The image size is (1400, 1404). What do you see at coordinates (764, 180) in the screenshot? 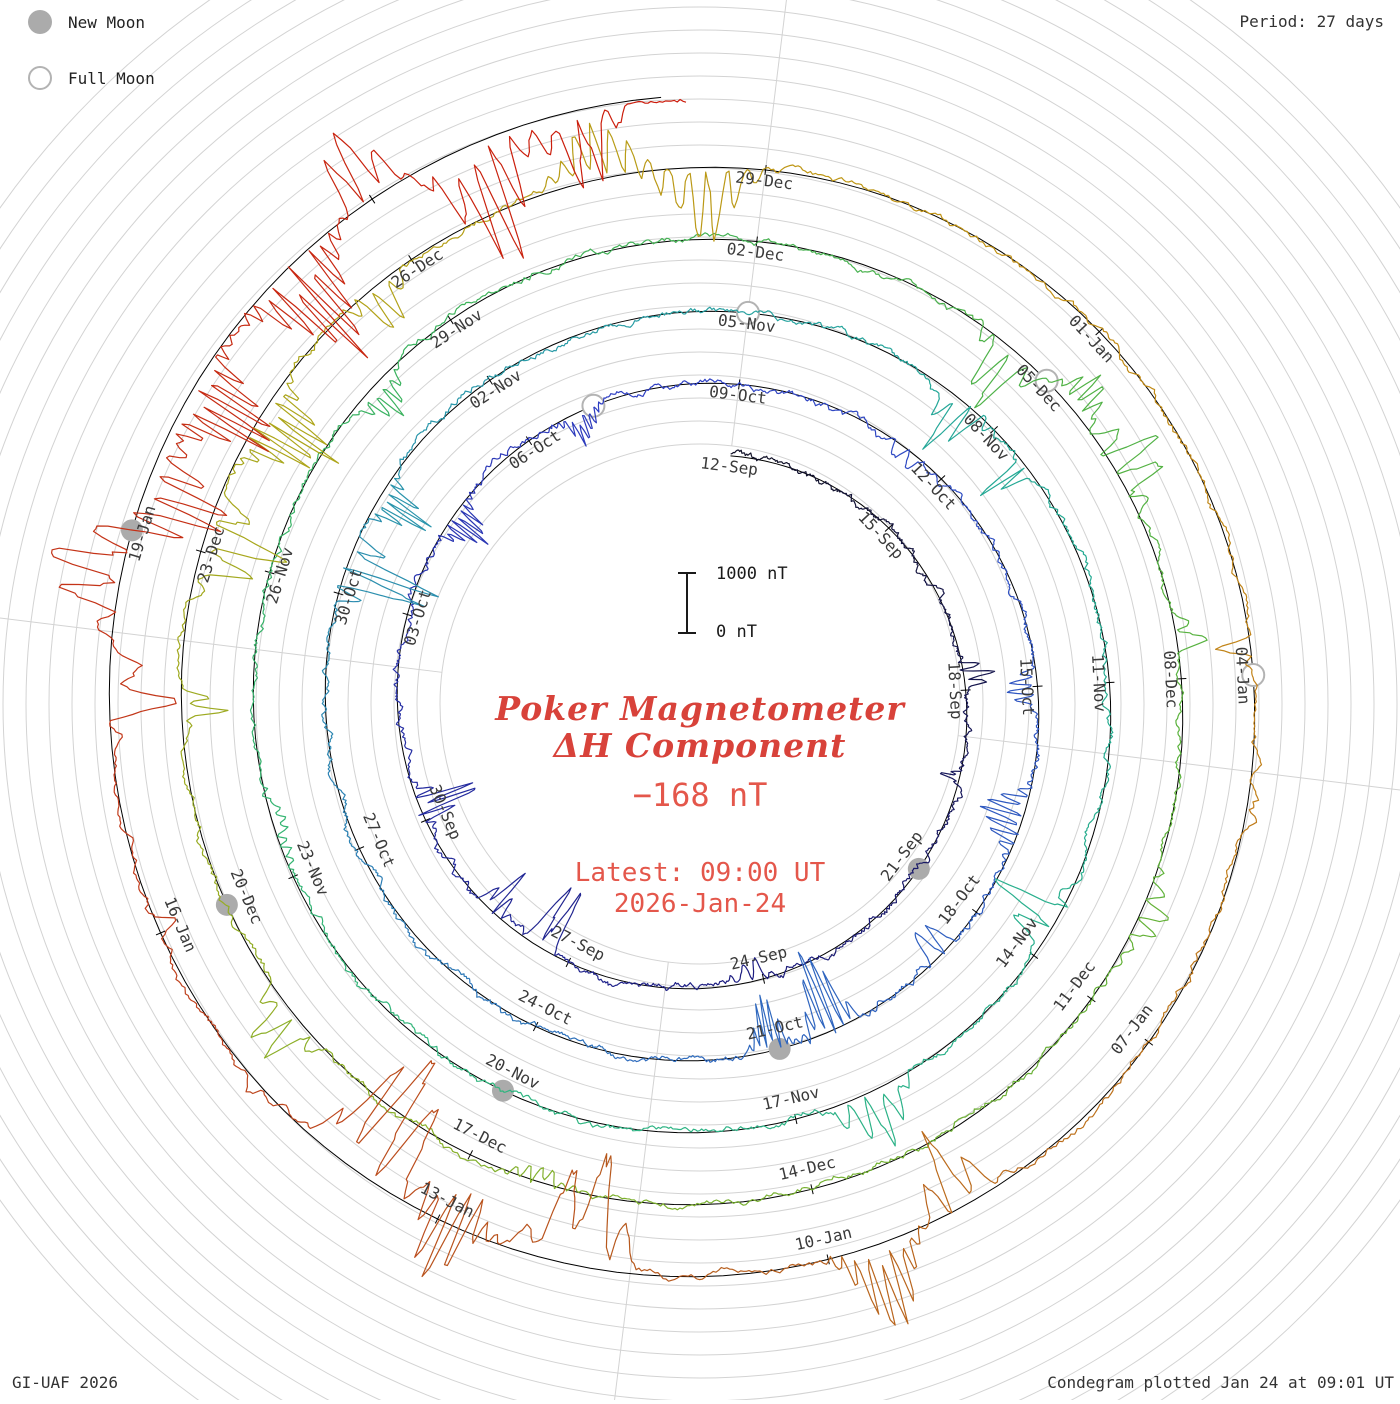
I see `date-label: 29-Dec` at bounding box center [764, 180].